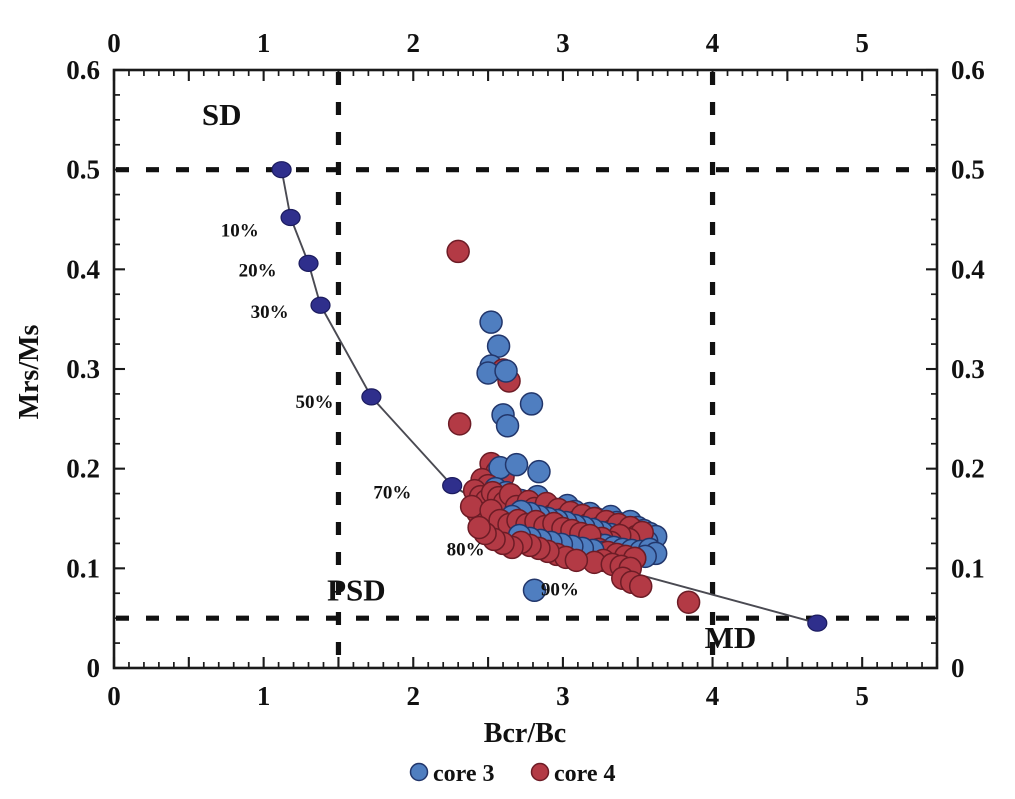 The image size is (1015, 799). Describe the element at coordinates (264, 43) in the screenshot. I see `x-tick-label-top: 1` at that location.